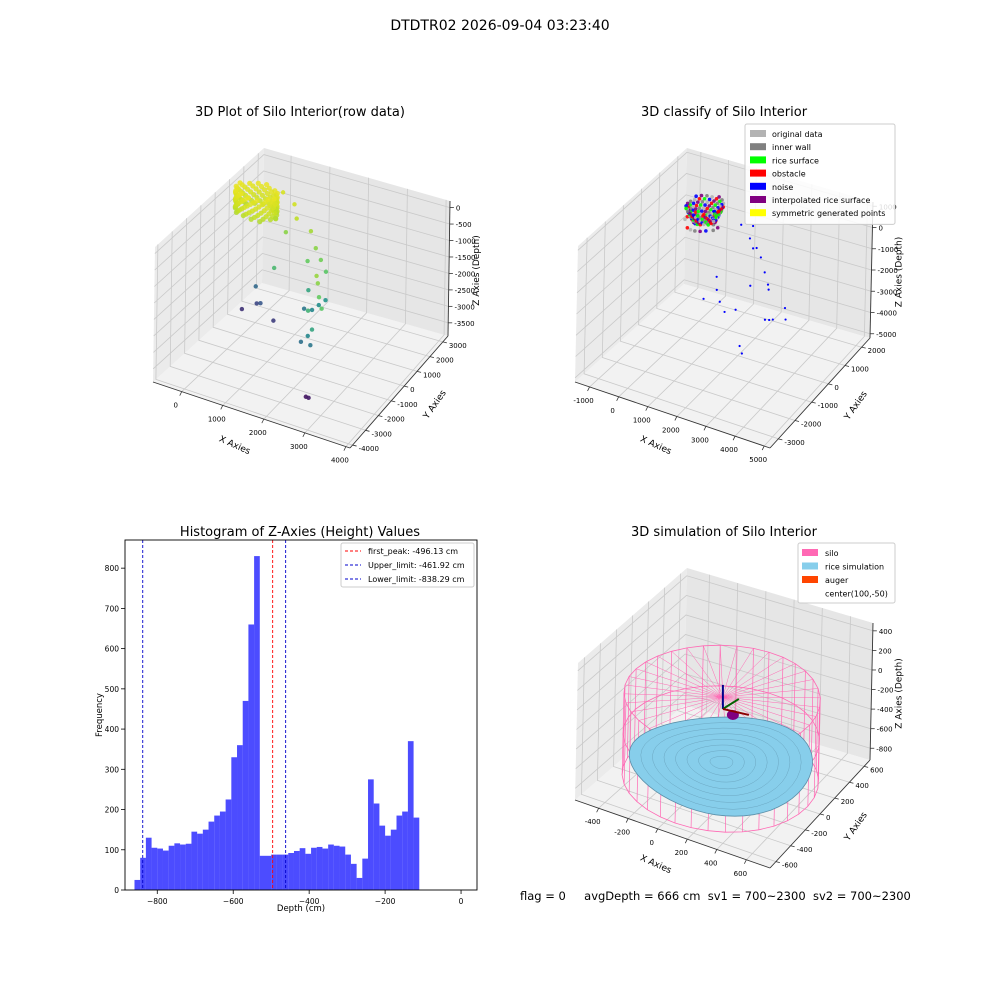 This screenshot has width=1000, height=1000. What do you see at coordinates (464, 307) in the screenshot?
I see `p1-ztick-label-6: -3000` at bounding box center [464, 307].